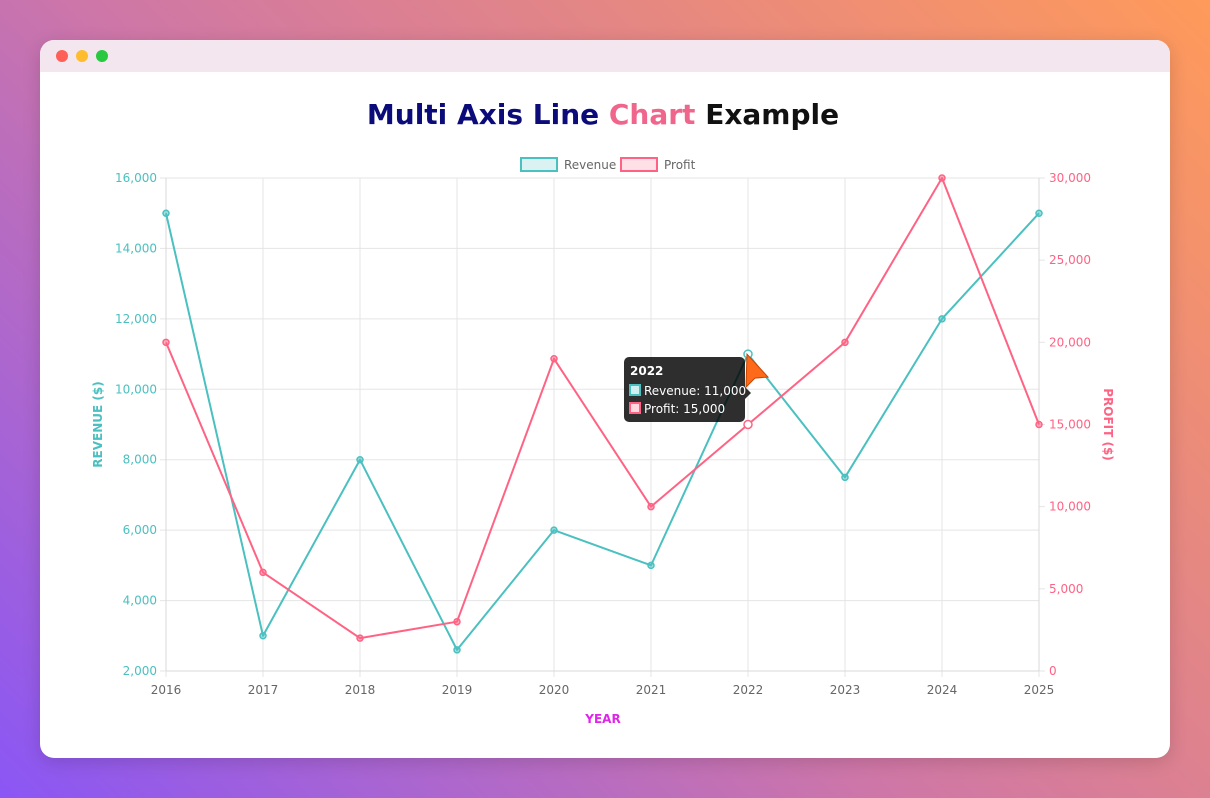 The height and width of the screenshot is (798, 1210). What do you see at coordinates (845, 690) in the screenshot?
I see `x-tick-label: 2023` at bounding box center [845, 690].